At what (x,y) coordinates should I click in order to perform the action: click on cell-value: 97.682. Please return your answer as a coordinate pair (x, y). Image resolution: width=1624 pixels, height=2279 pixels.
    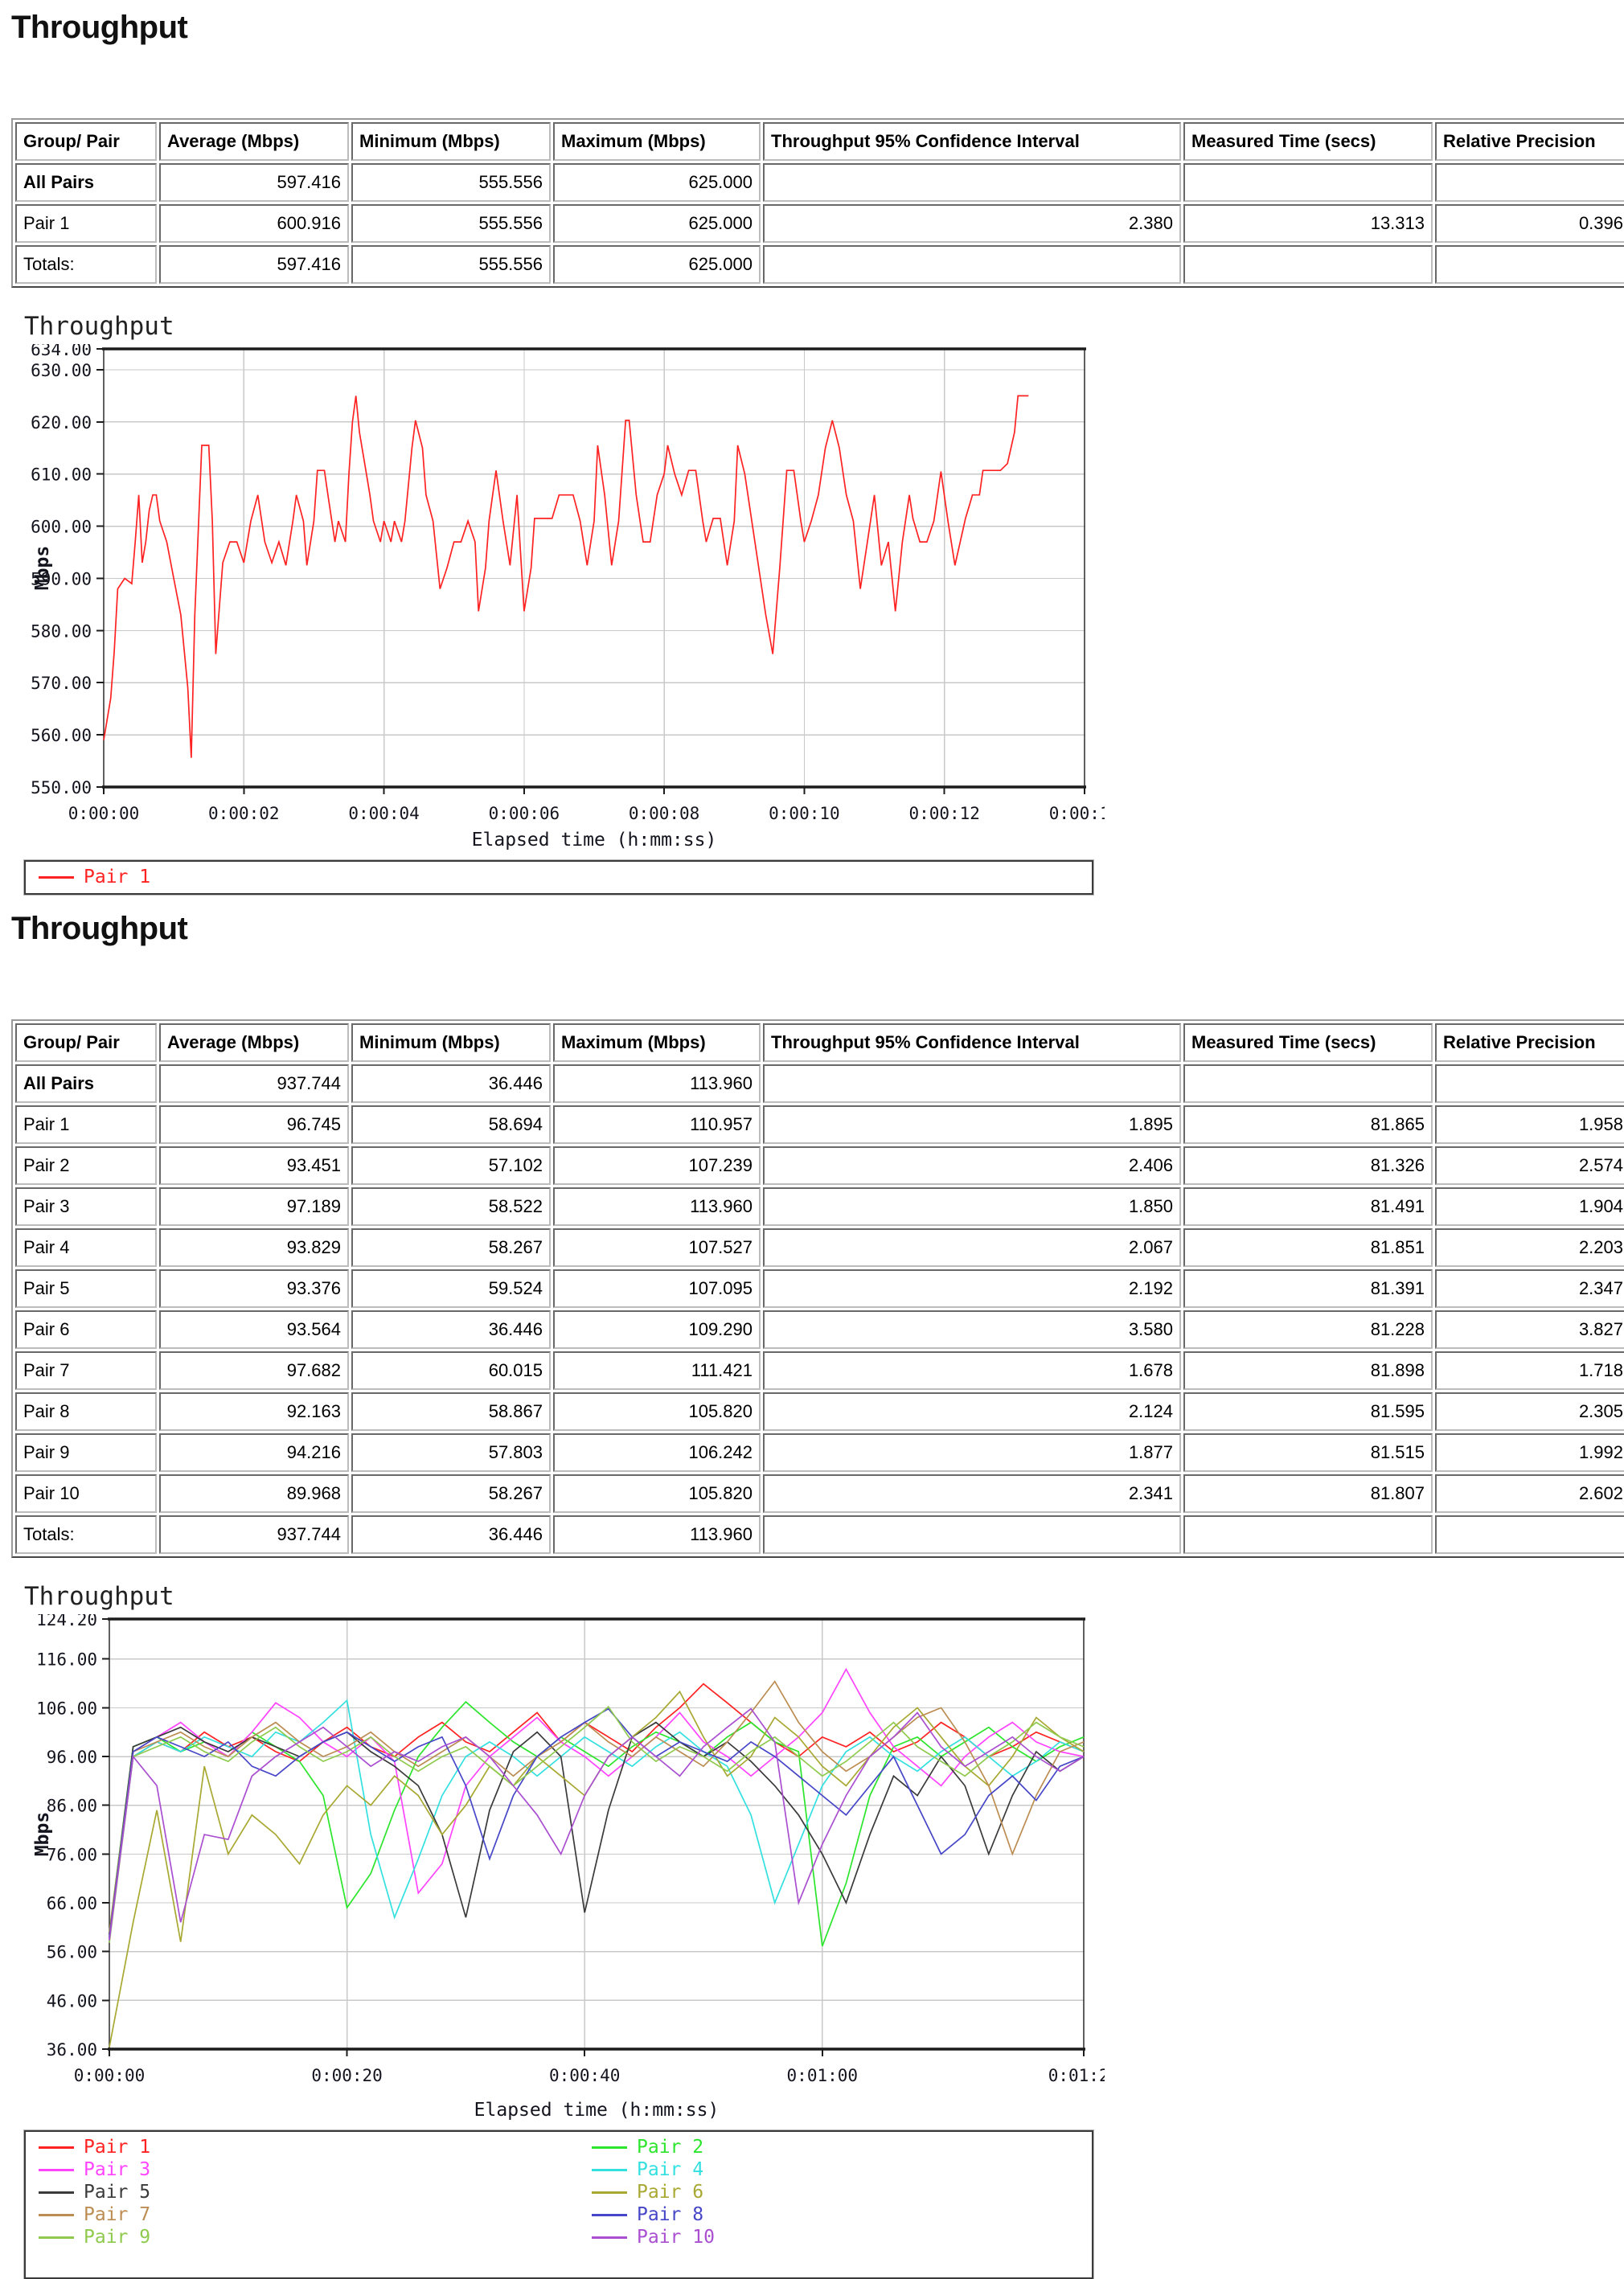
    Looking at the image, I should click on (254, 1370).